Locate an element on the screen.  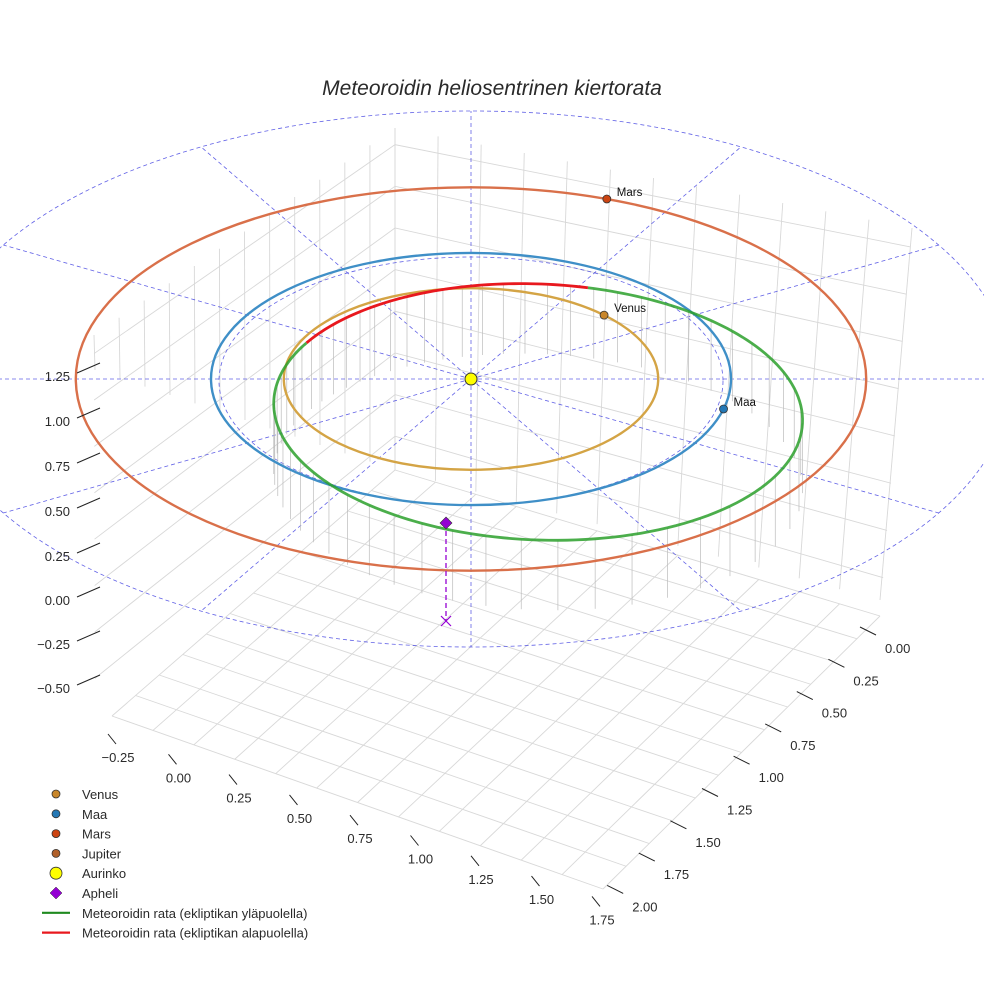
x-tick-label: 0.50 is located at coordinates (299, 818).